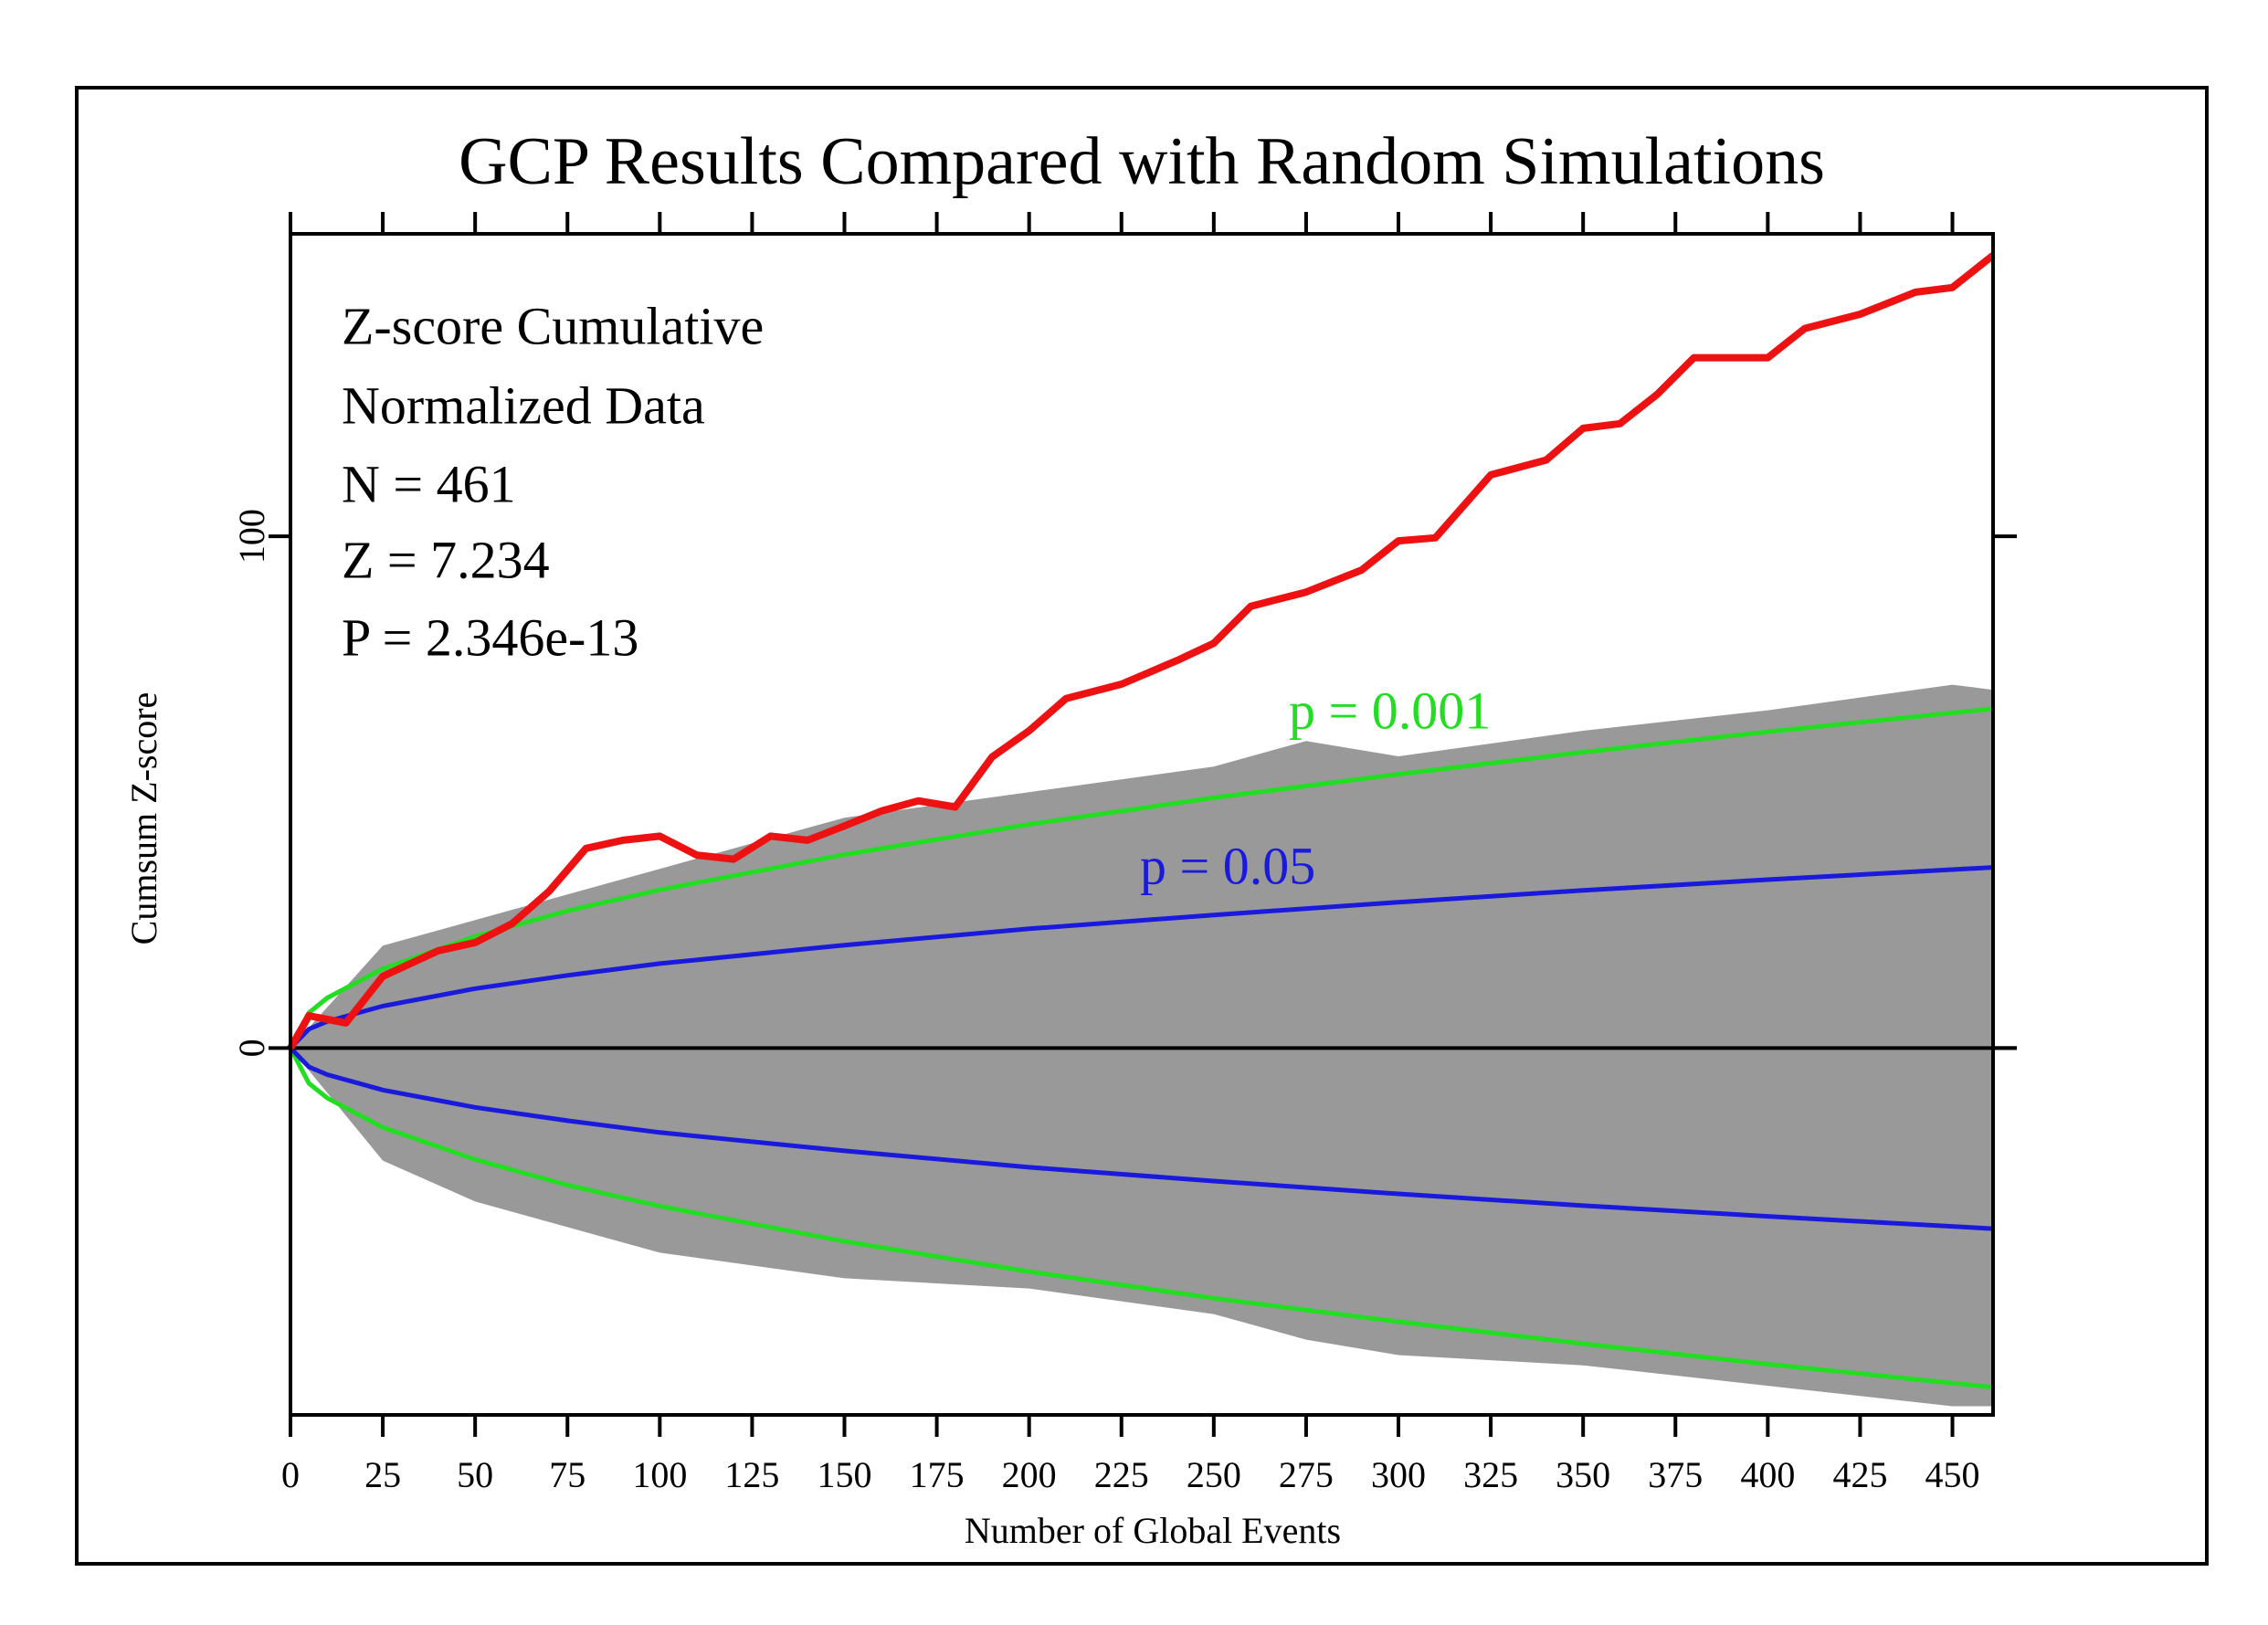 This screenshot has height=1625, width=2268. What do you see at coordinates (1214, 1474) in the screenshot?
I see `x-tick-label: 250` at bounding box center [1214, 1474].